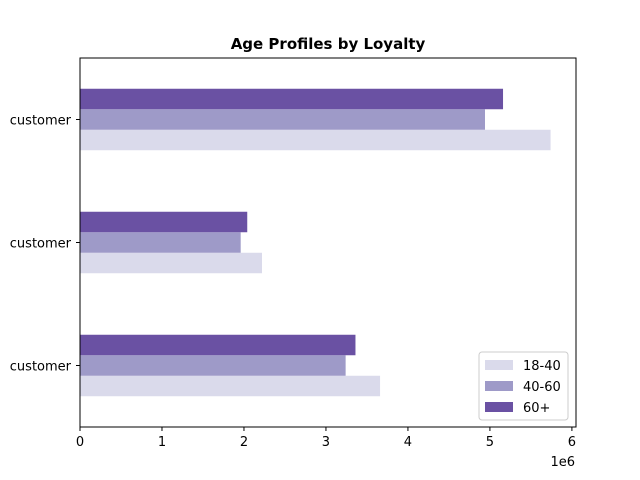  Describe the element at coordinates (328, 44) in the screenshot. I see `chart-title: Age Profiles by Loyalty` at that location.